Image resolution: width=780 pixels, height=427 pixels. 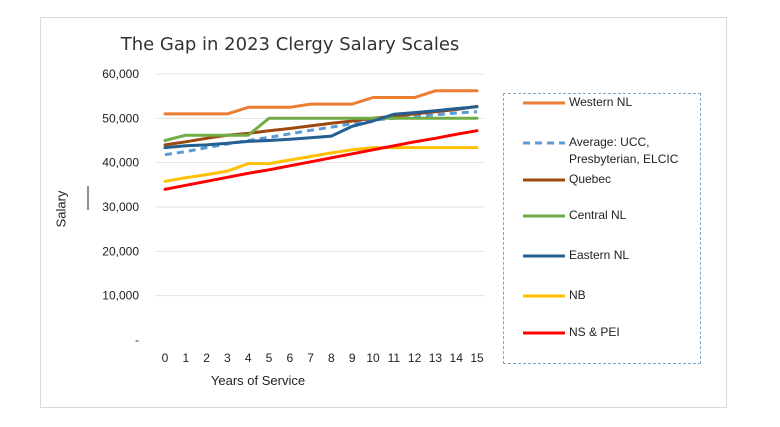 I want to click on legend-label-4: Eastern NL, so click(x=599, y=255).